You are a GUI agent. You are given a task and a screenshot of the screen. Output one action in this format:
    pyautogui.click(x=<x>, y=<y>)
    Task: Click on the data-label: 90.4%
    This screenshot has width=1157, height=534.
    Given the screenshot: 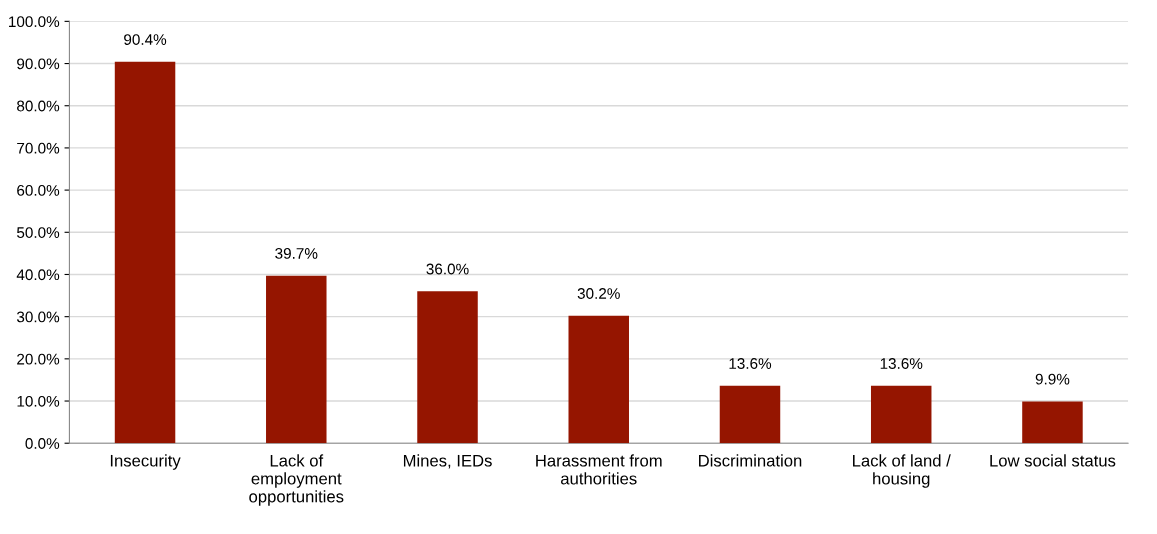 What is the action you would take?
    pyautogui.click(x=145, y=39)
    